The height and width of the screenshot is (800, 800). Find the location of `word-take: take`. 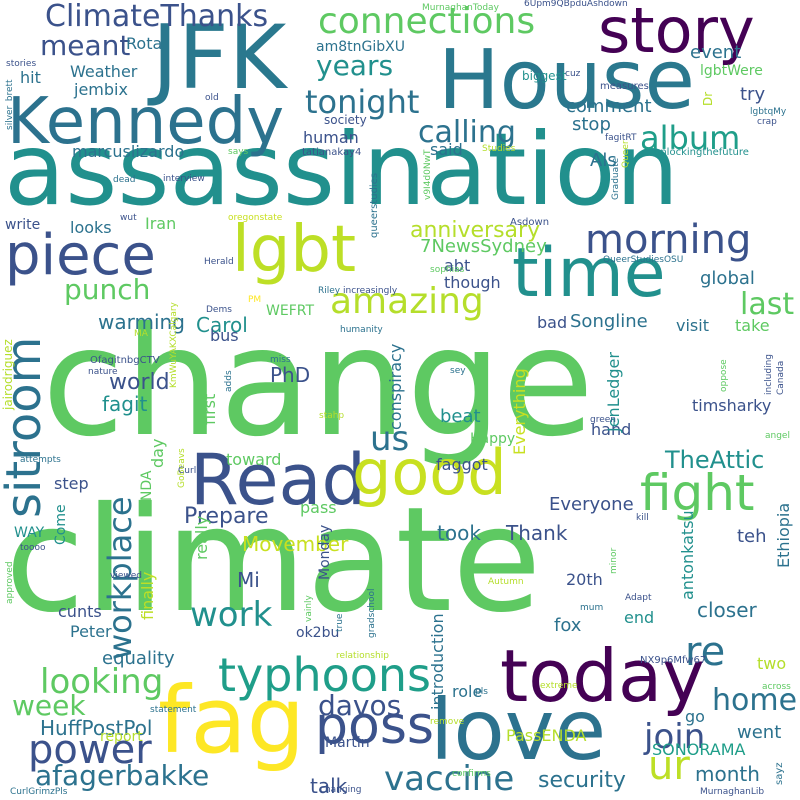

word-take: take is located at coordinates (752, 325).